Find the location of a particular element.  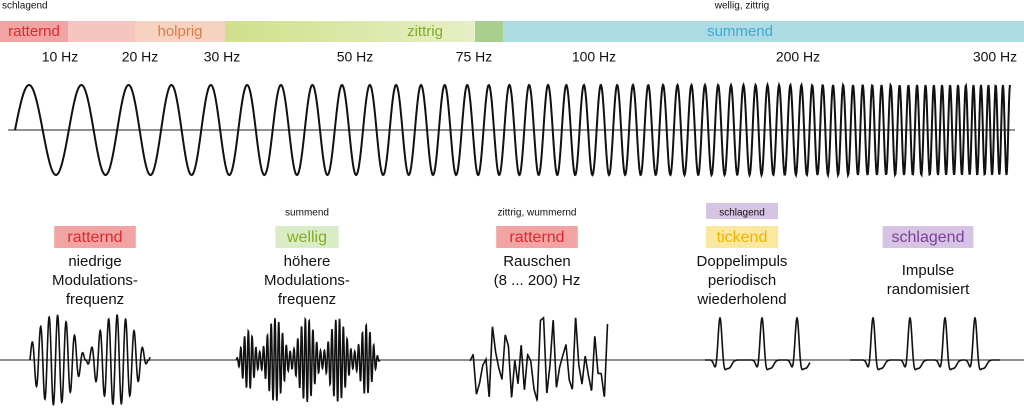

frequency-label: 20 Hz is located at coordinates (140, 57).